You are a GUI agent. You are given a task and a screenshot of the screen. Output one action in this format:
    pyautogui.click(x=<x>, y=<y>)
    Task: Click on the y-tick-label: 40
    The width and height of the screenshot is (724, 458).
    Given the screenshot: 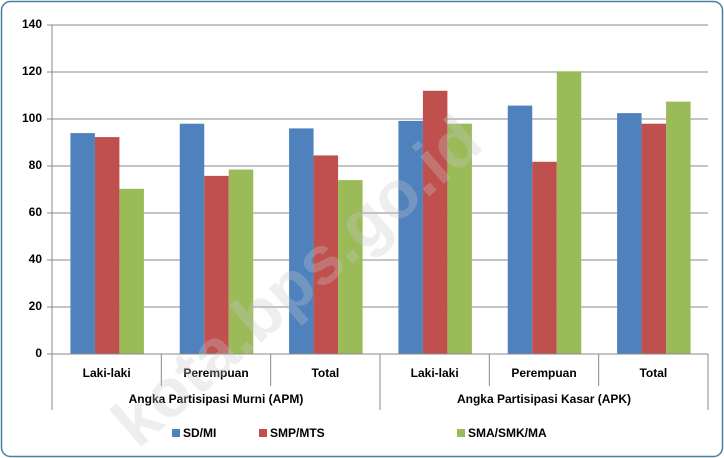 What is the action you would take?
    pyautogui.click(x=36, y=259)
    